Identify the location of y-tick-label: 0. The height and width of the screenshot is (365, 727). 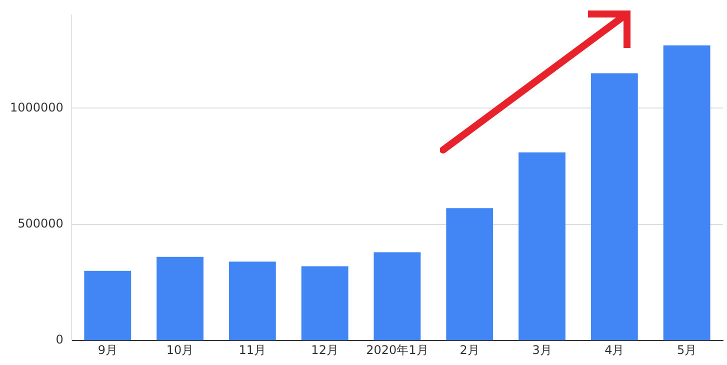
(60, 339).